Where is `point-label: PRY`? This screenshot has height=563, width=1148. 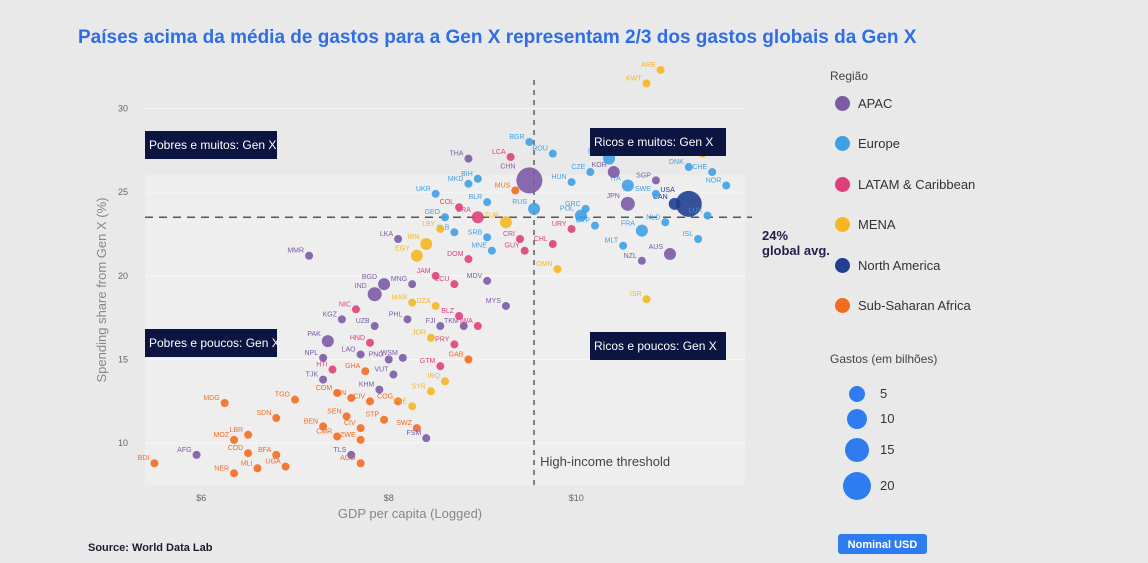
point-label: PRY is located at coordinates (442, 339).